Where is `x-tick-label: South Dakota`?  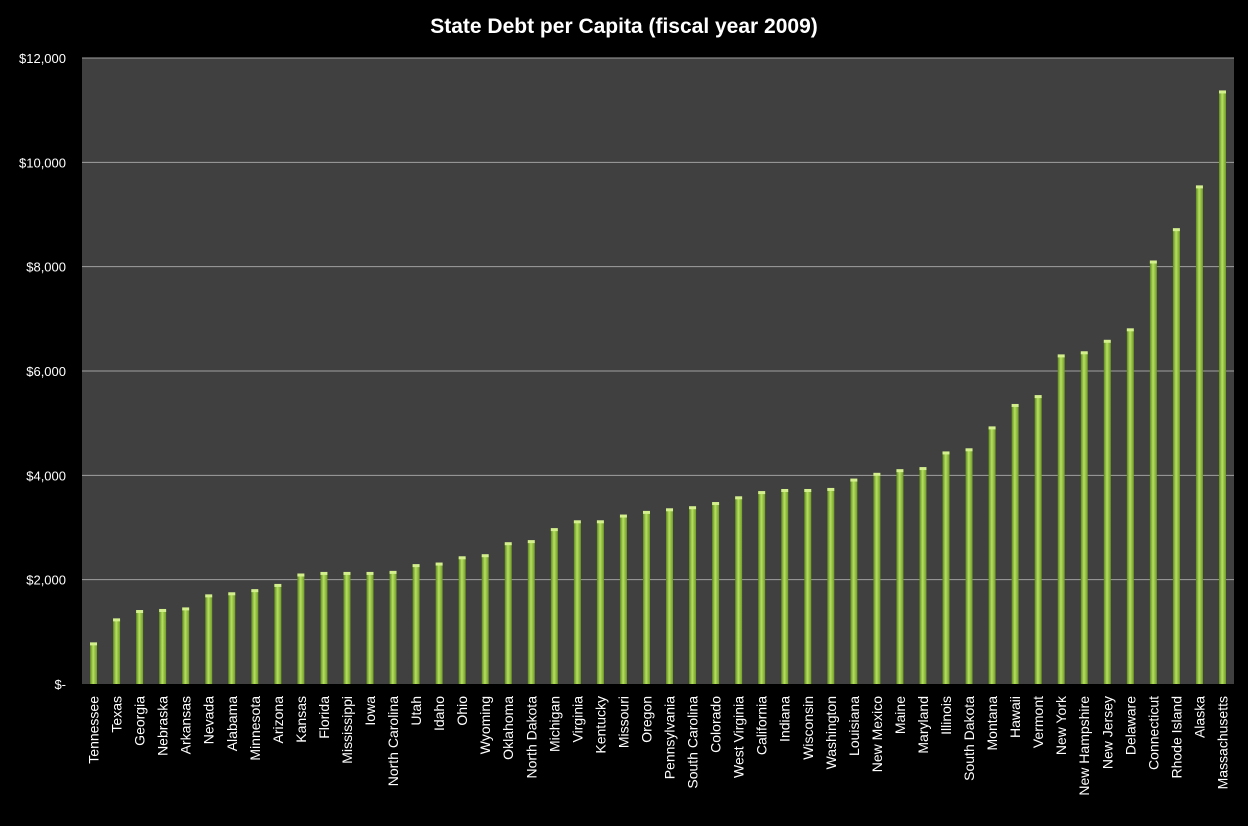 x-tick-label: South Dakota is located at coordinates (969, 738).